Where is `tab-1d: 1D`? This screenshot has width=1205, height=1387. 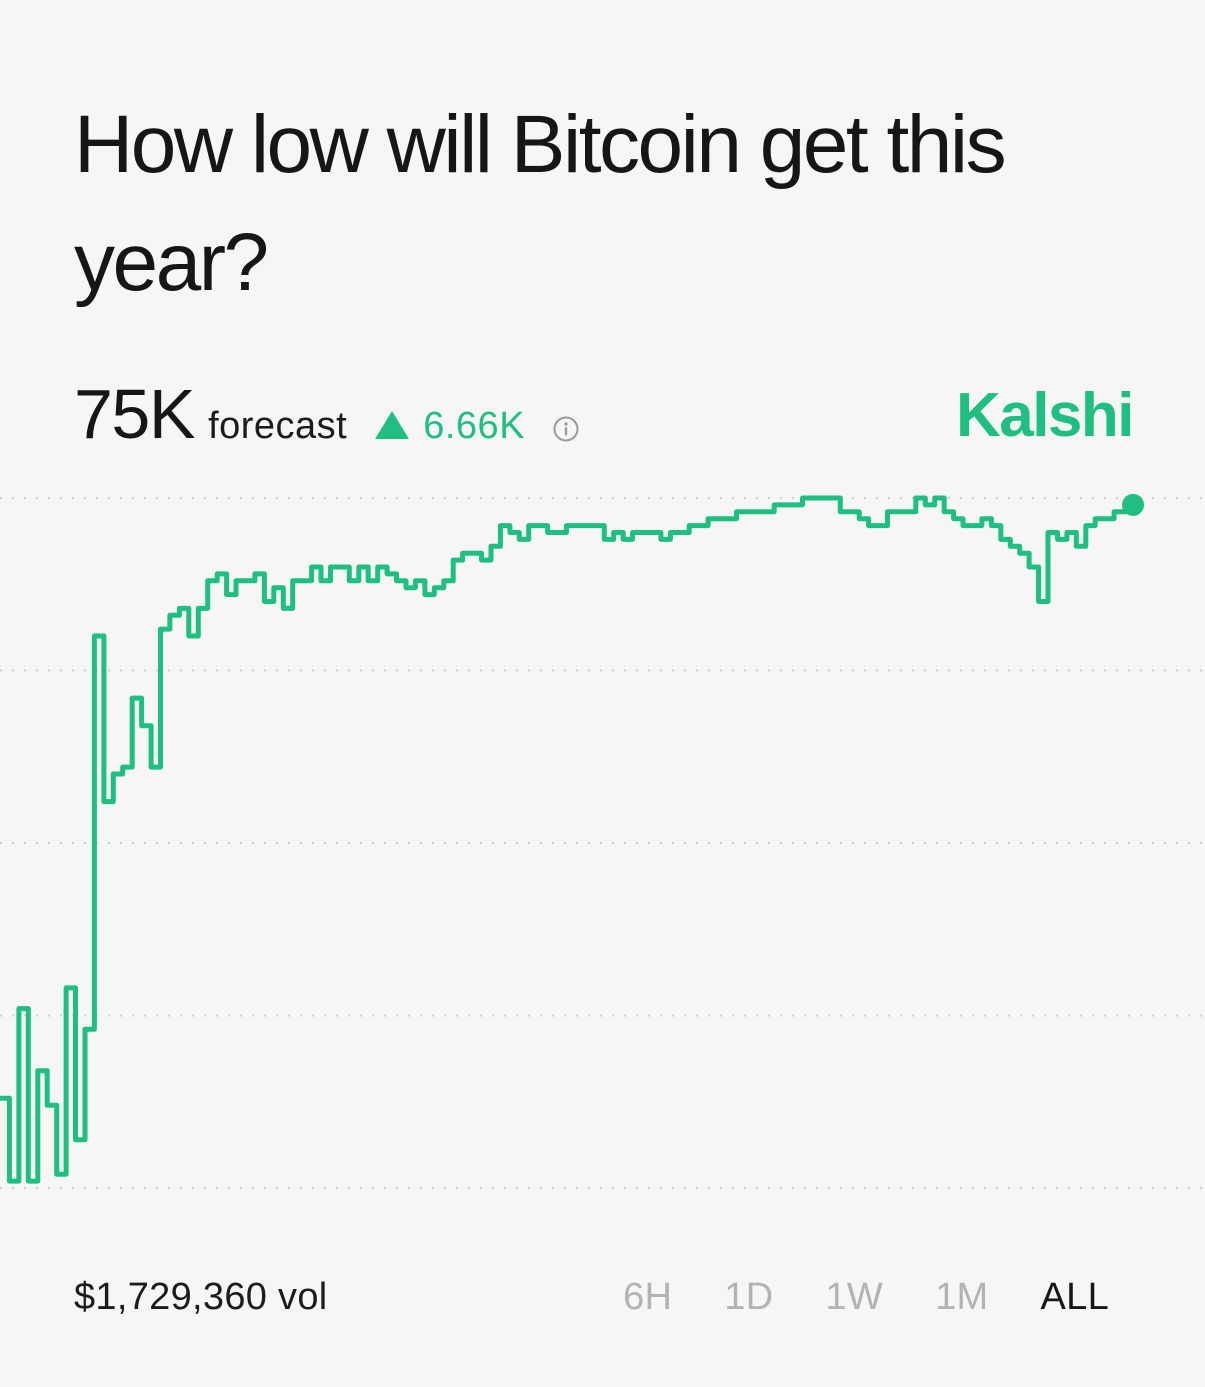 tab-1d: 1D is located at coordinates (749, 1297).